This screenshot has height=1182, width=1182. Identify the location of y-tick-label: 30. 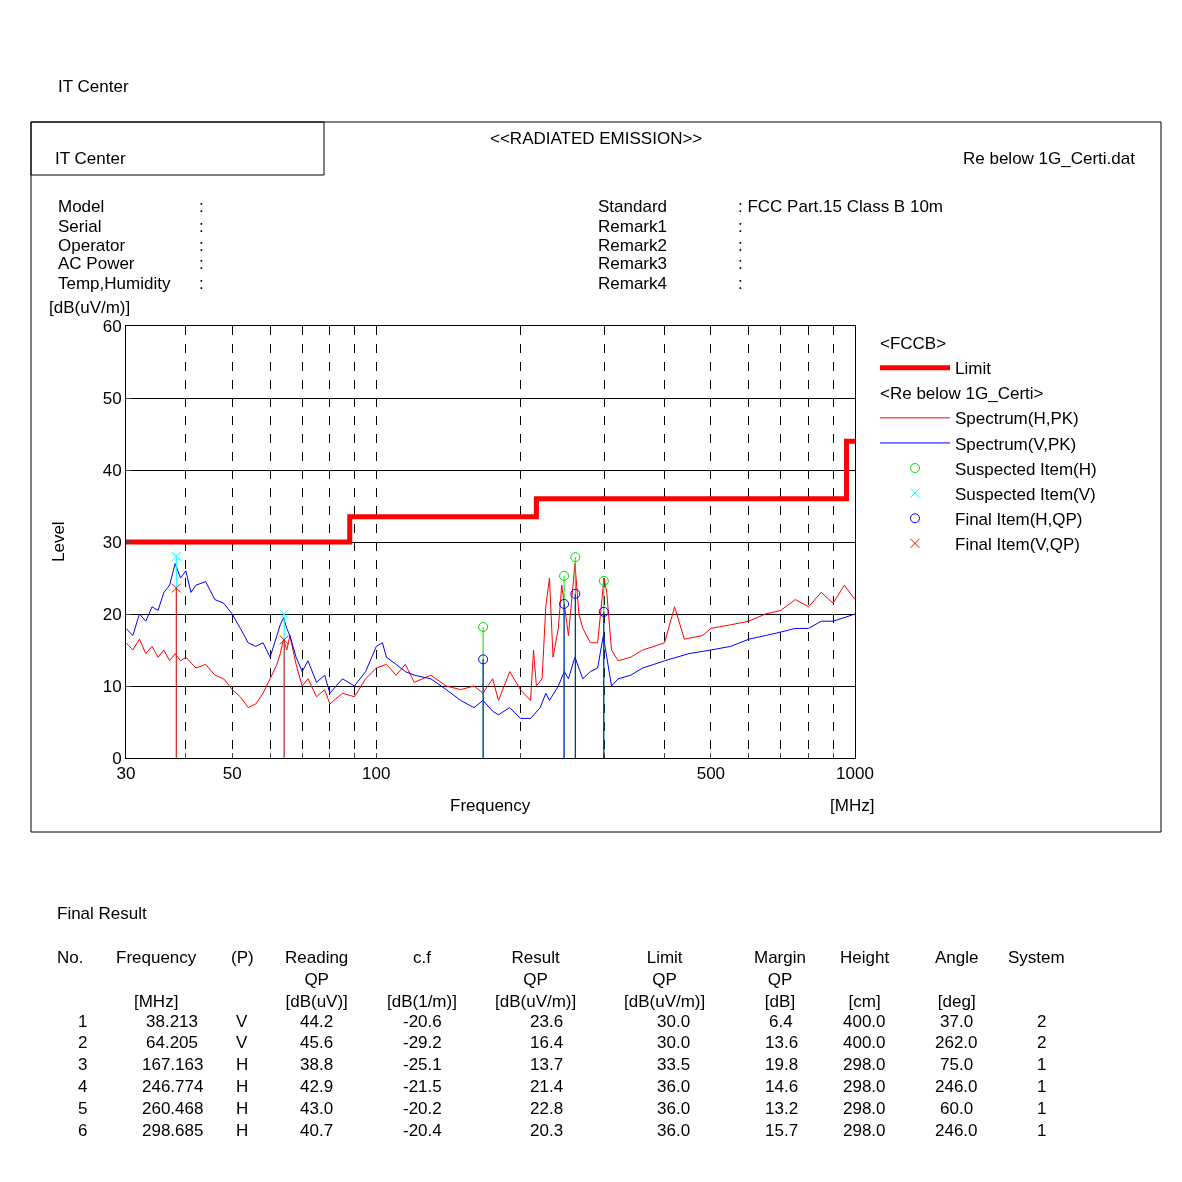
(112, 542).